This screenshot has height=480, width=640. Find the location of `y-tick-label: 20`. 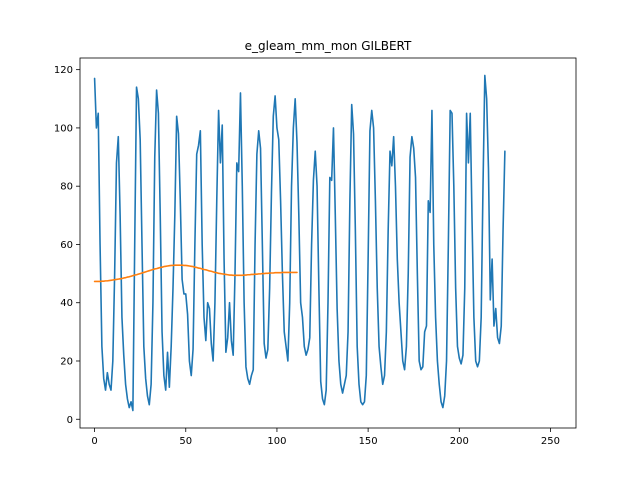

y-tick-label: 20 is located at coordinates (66, 361).